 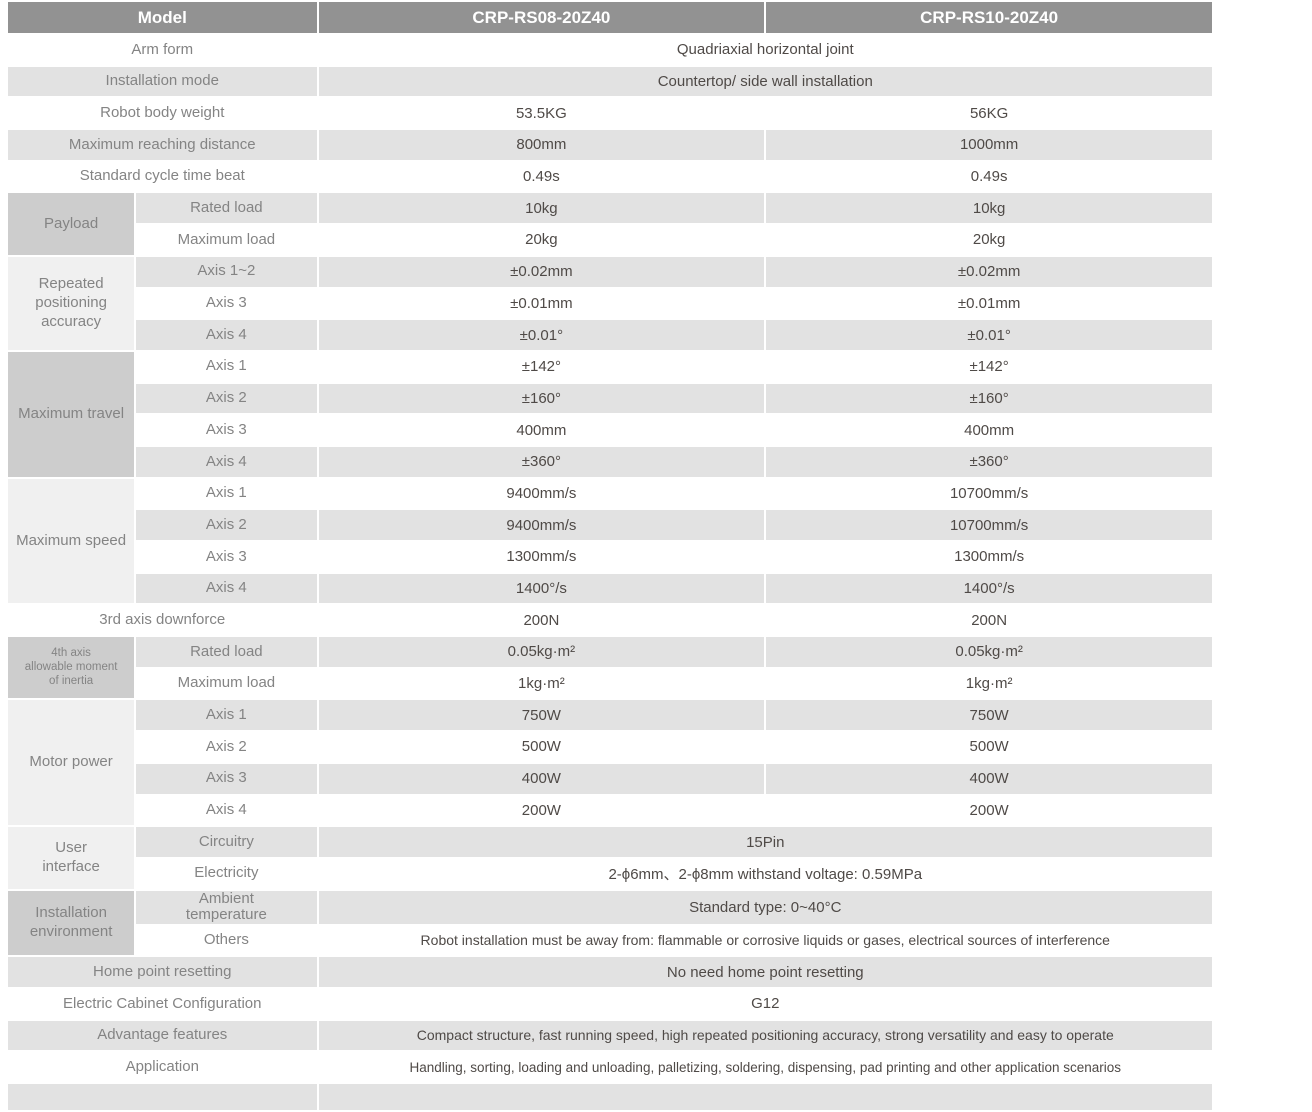 What do you see at coordinates (162, 81) in the screenshot?
I see `row-label: Installation mode` at bounding box center [162, 81].